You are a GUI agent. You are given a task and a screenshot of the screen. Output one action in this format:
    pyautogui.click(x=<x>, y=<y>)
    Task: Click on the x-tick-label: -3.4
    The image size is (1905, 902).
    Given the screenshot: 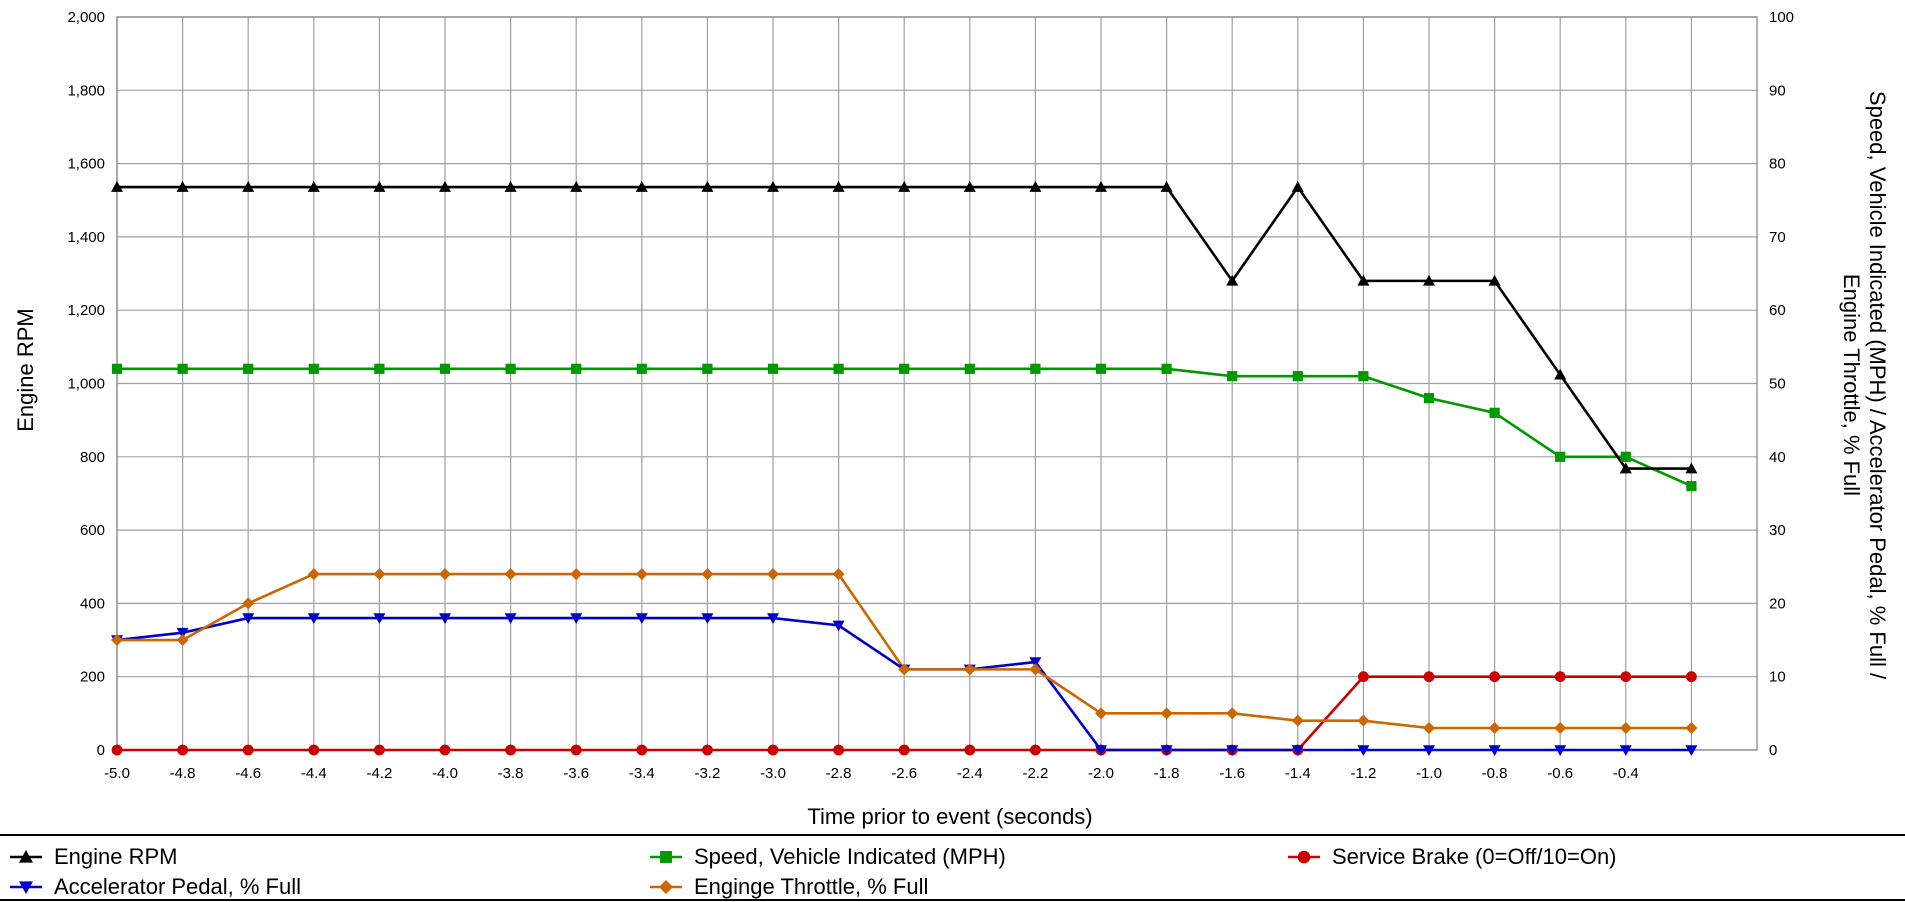 What is the action you would take?
    pyautogui.click(x=642, y=773)
    